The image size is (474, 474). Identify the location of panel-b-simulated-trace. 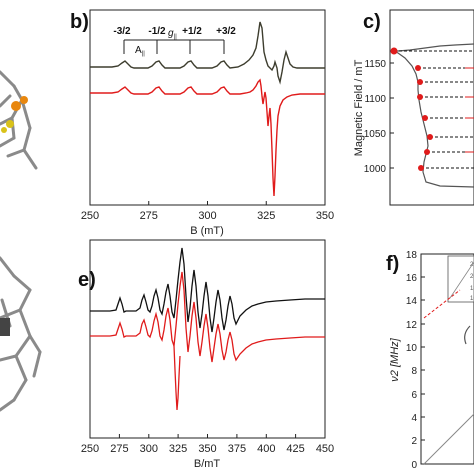
(207, 137).